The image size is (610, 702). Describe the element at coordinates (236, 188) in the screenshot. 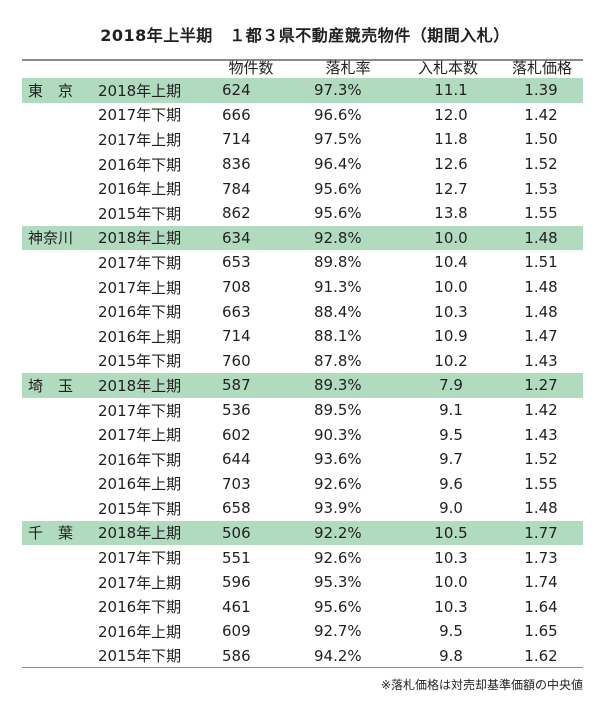

I see `count: 784` at that location.